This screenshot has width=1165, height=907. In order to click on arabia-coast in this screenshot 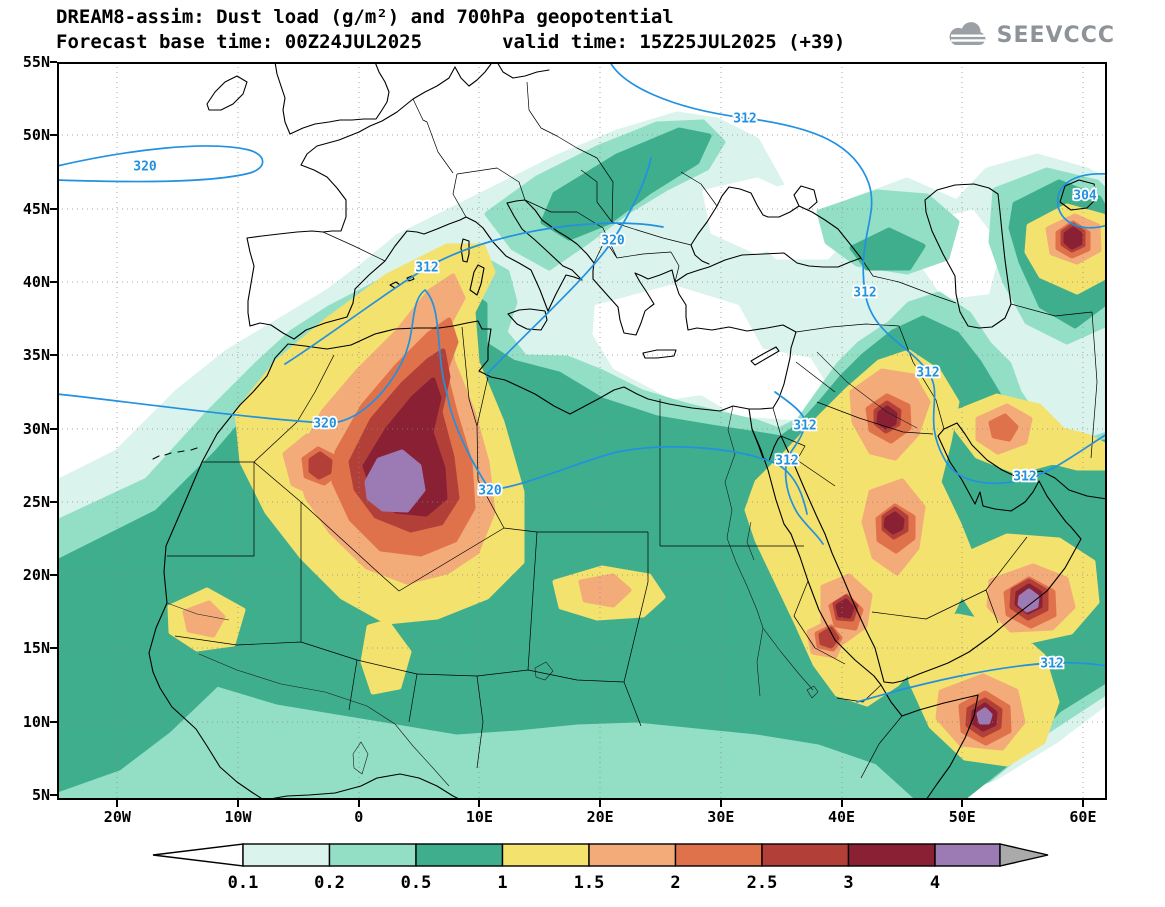, I will do `click(931, 556)`.